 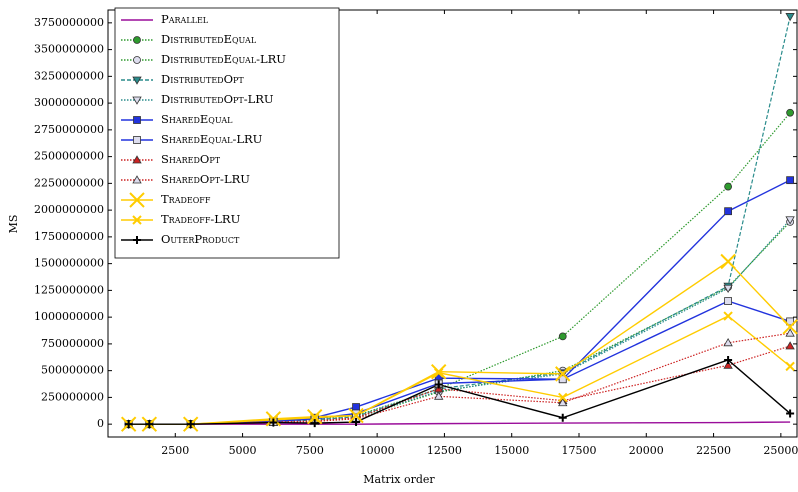 I want to click on x-tick-label: 10000, so click(x=377, y=450).